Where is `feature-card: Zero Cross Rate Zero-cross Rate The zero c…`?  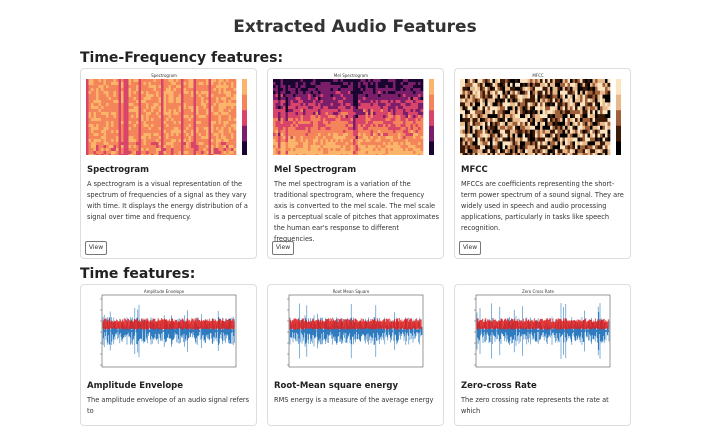 feature-card: Zero Cross Rate Zero-cross Rate The zero c… is located at coordinates (542, 355).